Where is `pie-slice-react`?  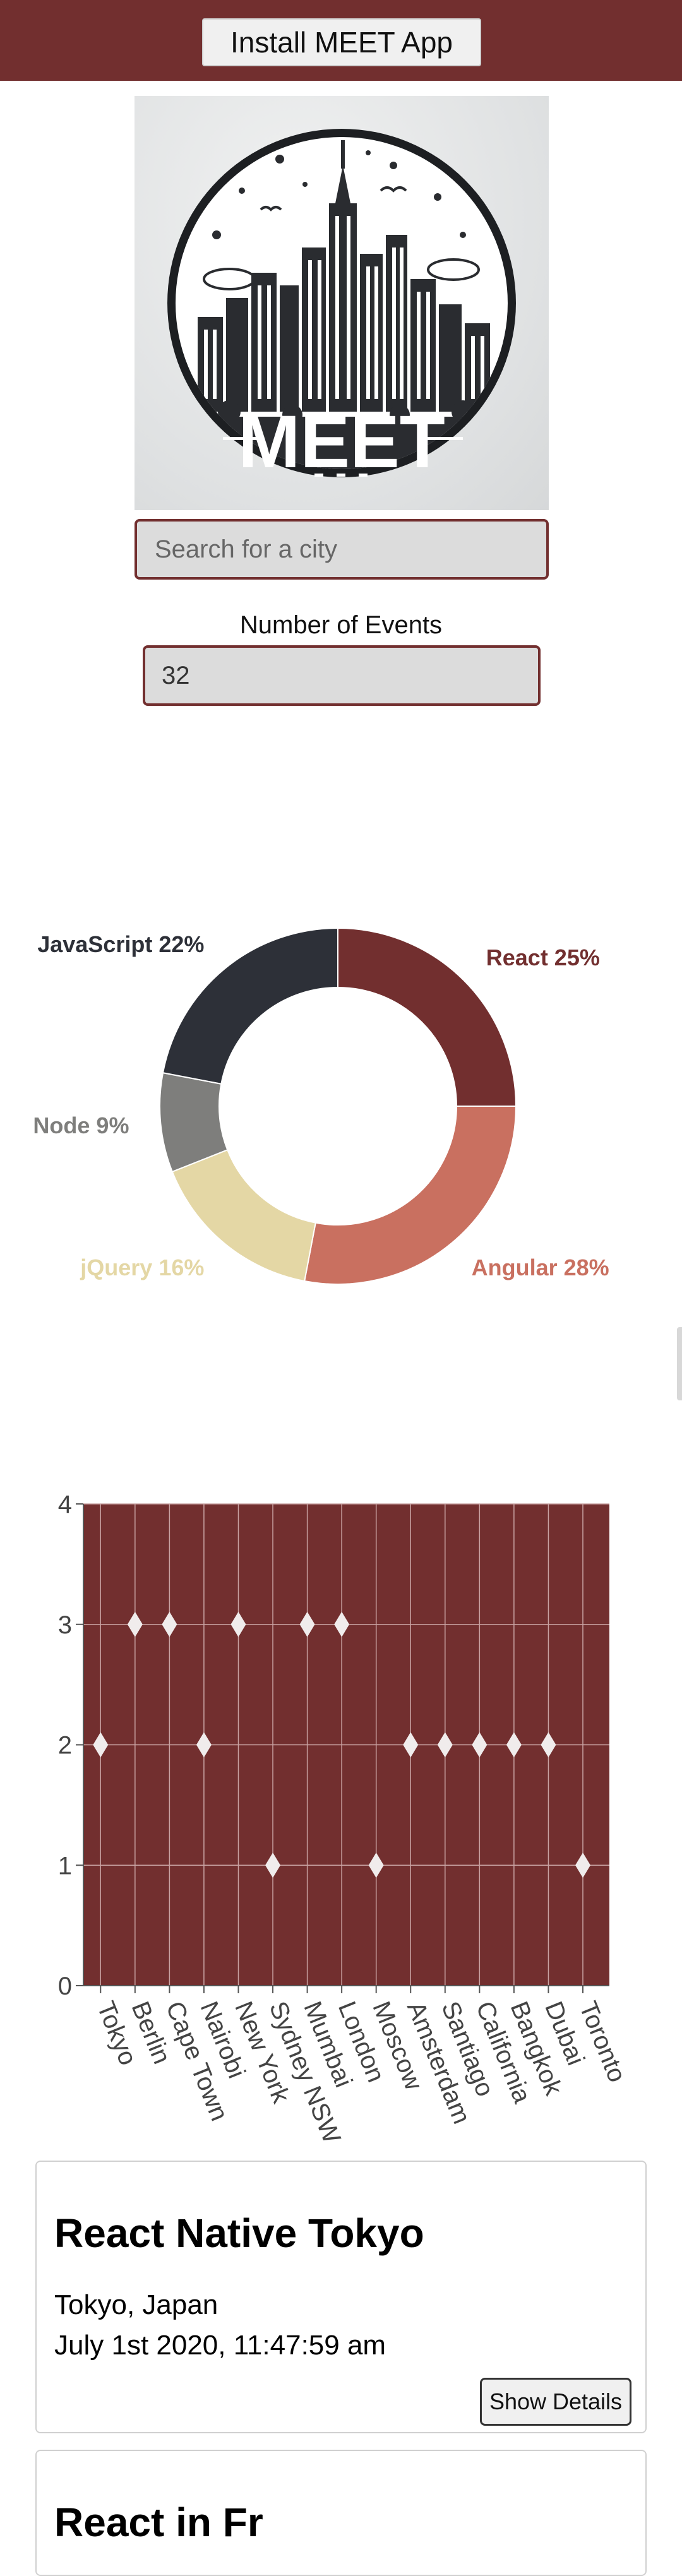
pie-slice-react is located at coordinates (427, 1017).